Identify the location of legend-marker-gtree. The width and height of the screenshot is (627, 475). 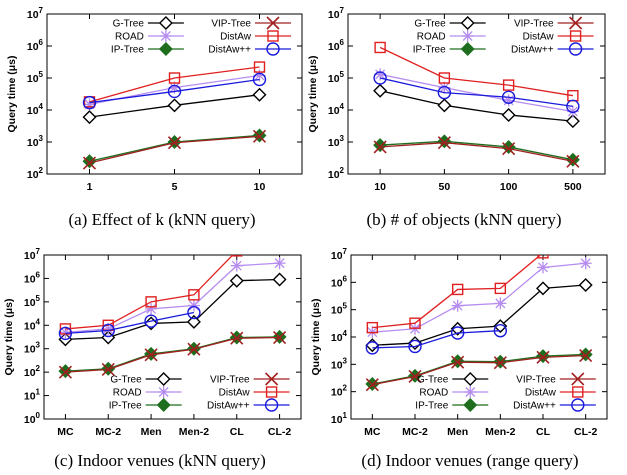
(163, 379).